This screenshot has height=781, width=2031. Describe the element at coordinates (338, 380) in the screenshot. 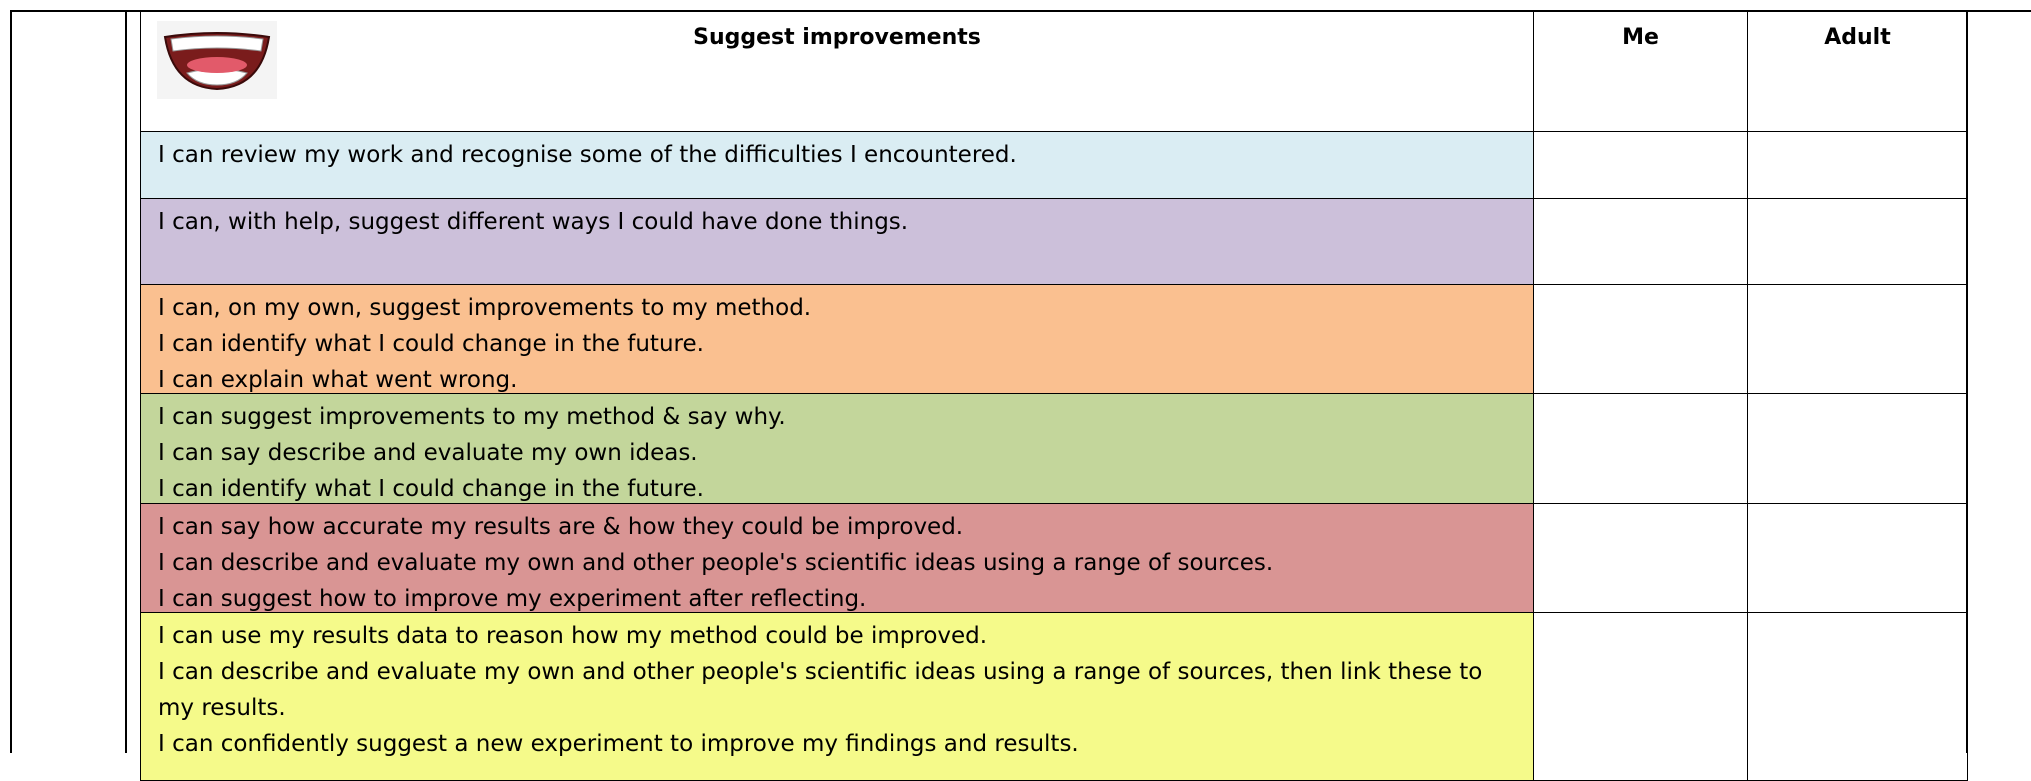

I see `statement-line: I can explain what went wrong.` at that location.